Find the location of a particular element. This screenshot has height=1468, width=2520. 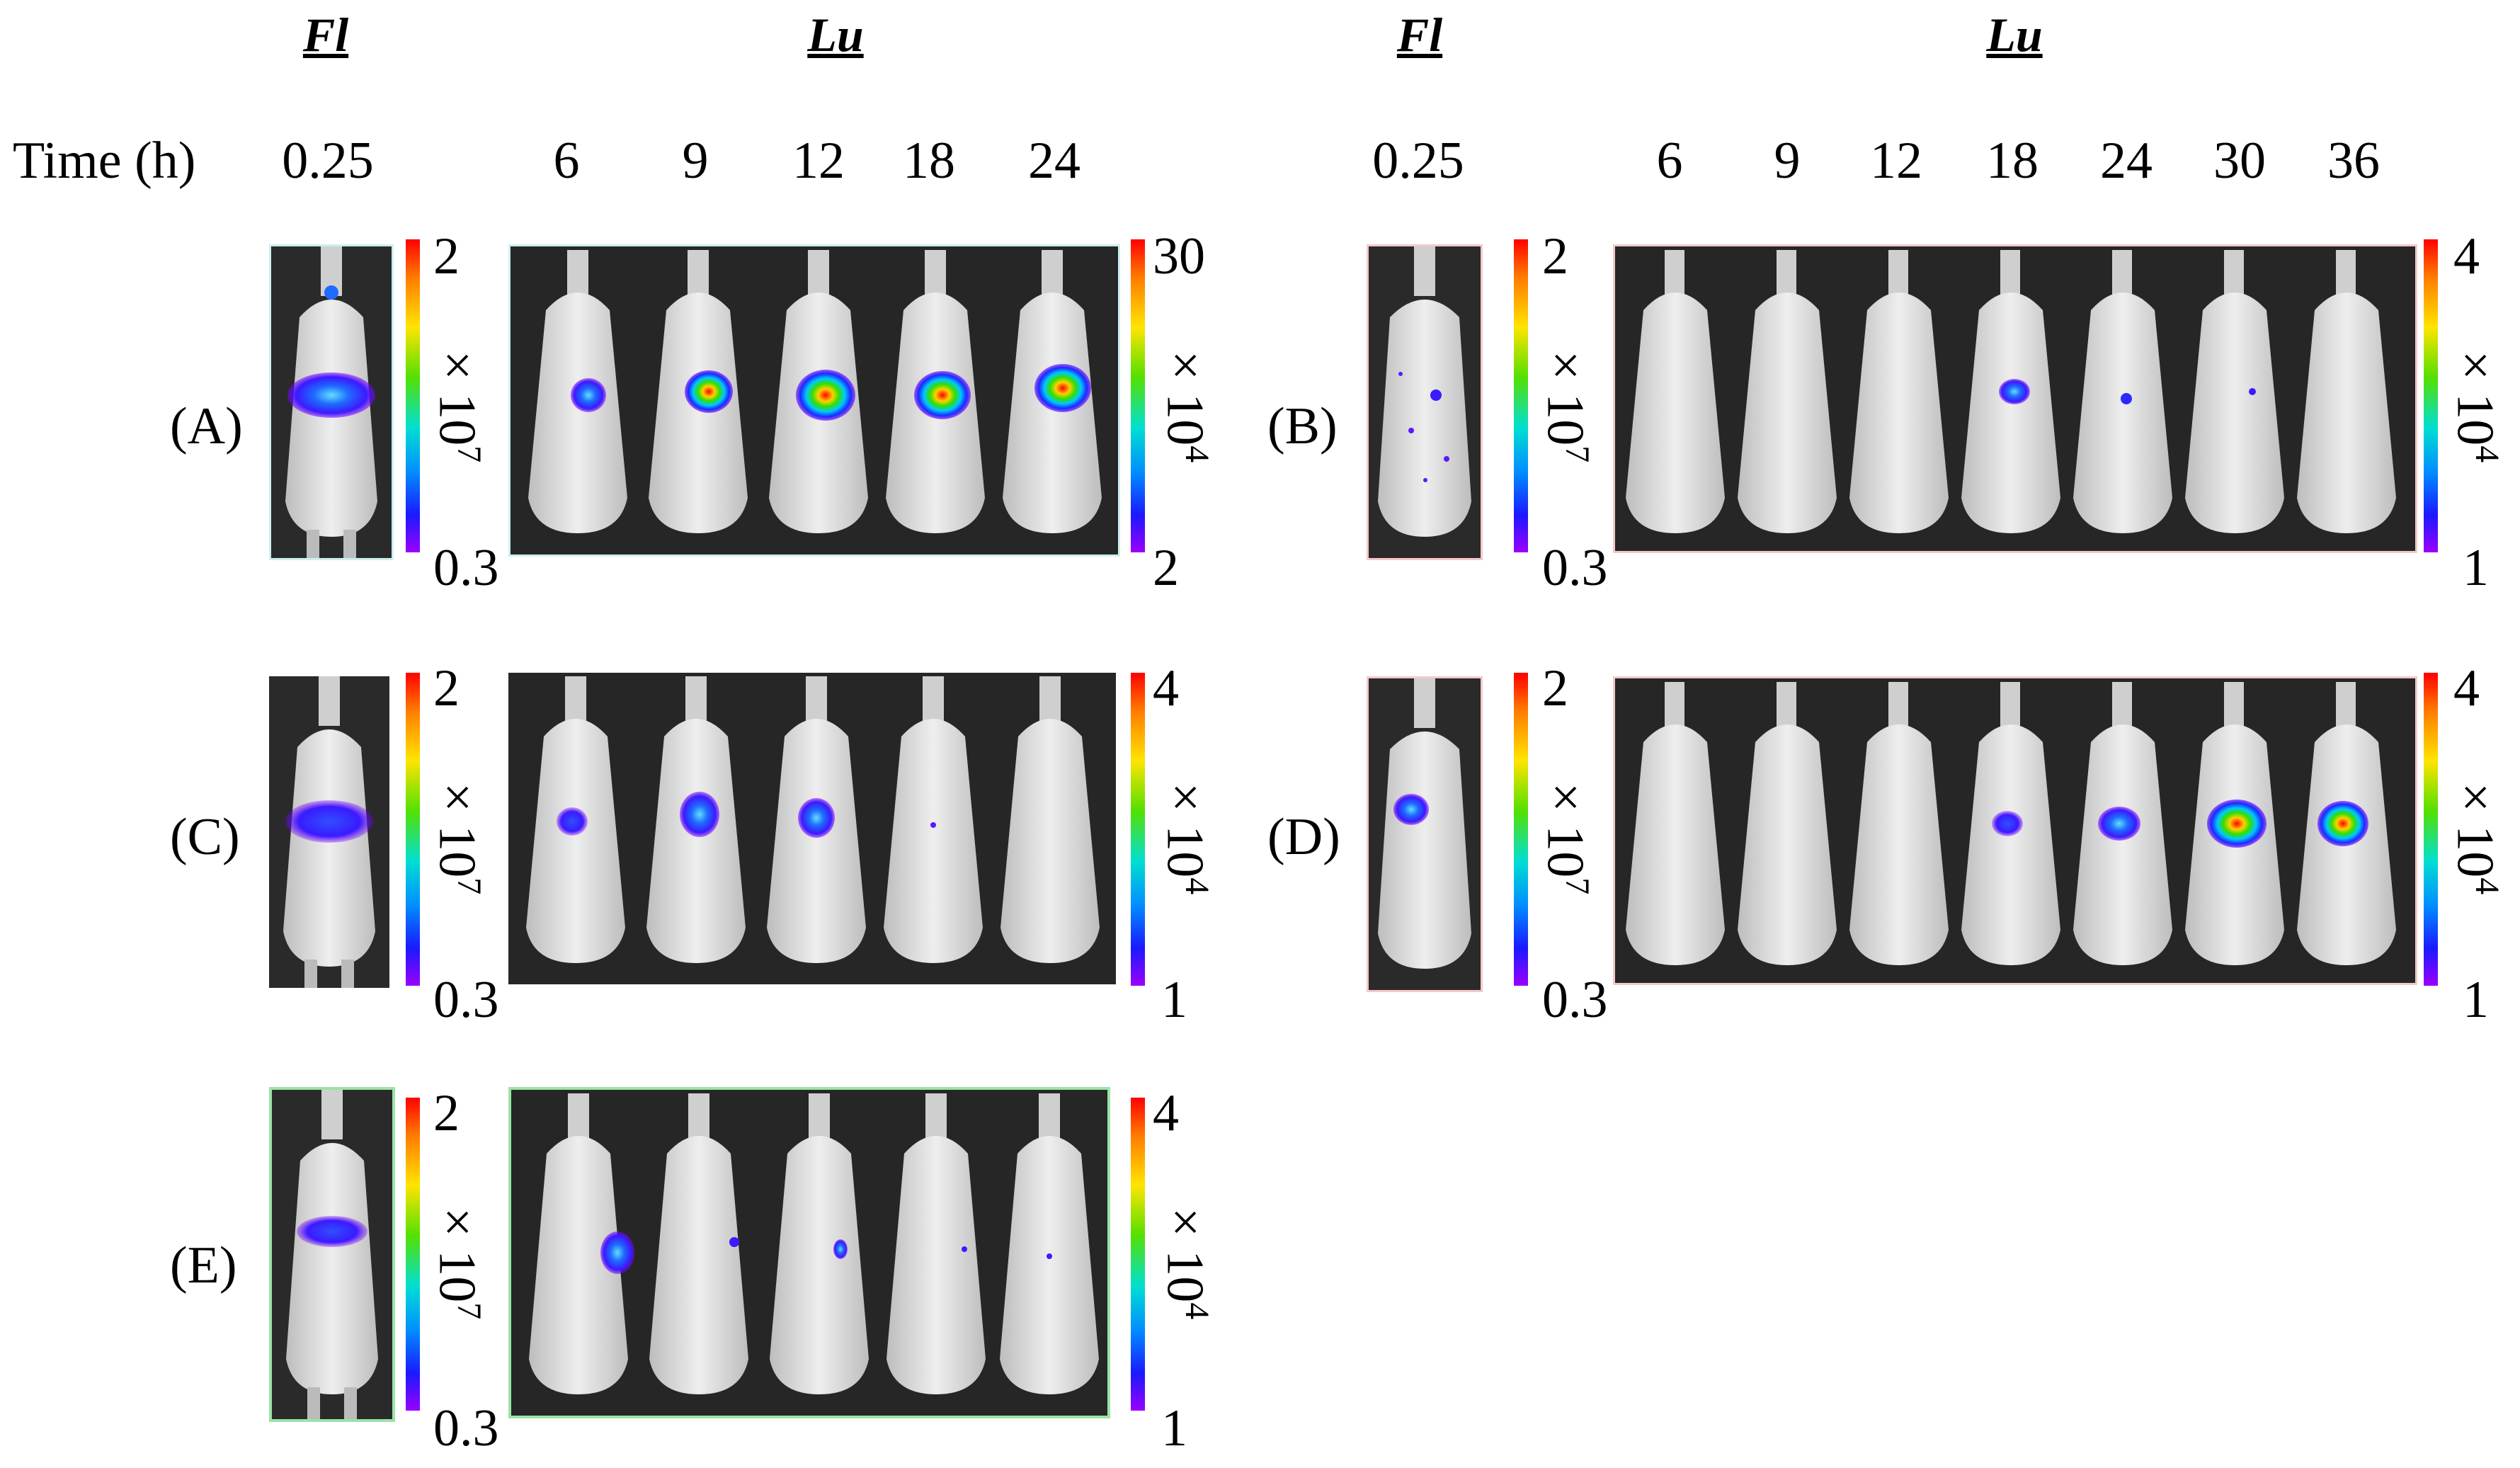

lu-colorbar-e is located at coordinates (1138, 1254).